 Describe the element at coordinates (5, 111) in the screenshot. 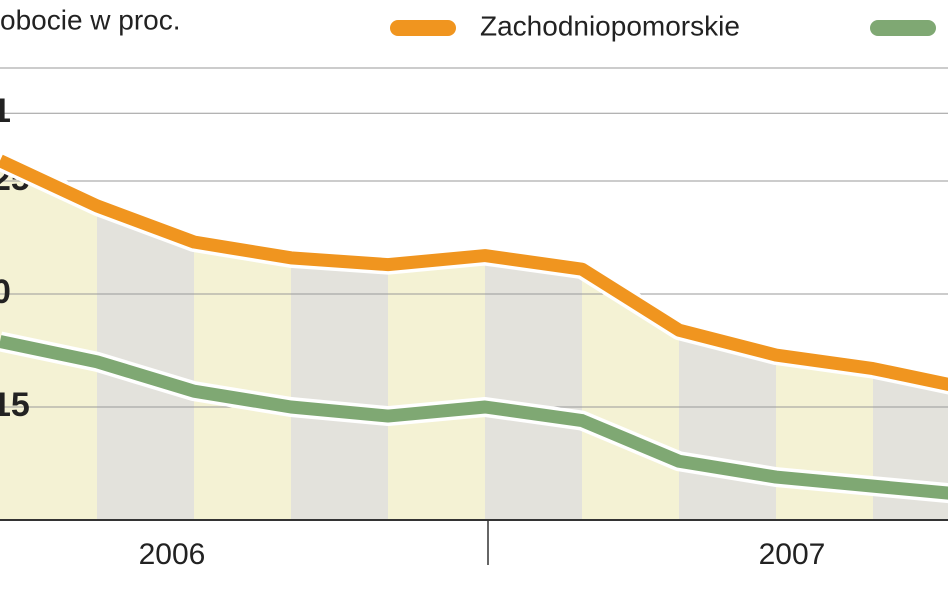

I see `y-tick-label: 1` at that location.